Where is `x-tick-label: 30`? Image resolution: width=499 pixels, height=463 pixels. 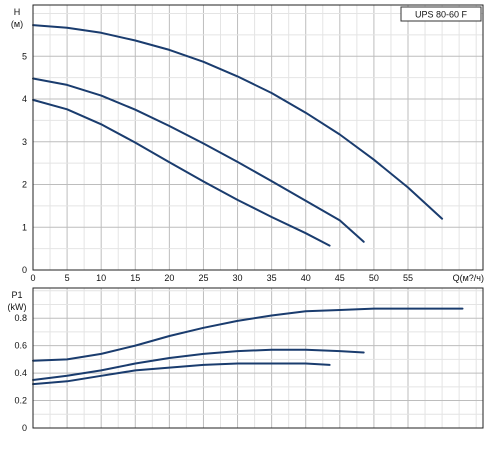
x-tick-label: 30 is located at coordinates (238, 278).